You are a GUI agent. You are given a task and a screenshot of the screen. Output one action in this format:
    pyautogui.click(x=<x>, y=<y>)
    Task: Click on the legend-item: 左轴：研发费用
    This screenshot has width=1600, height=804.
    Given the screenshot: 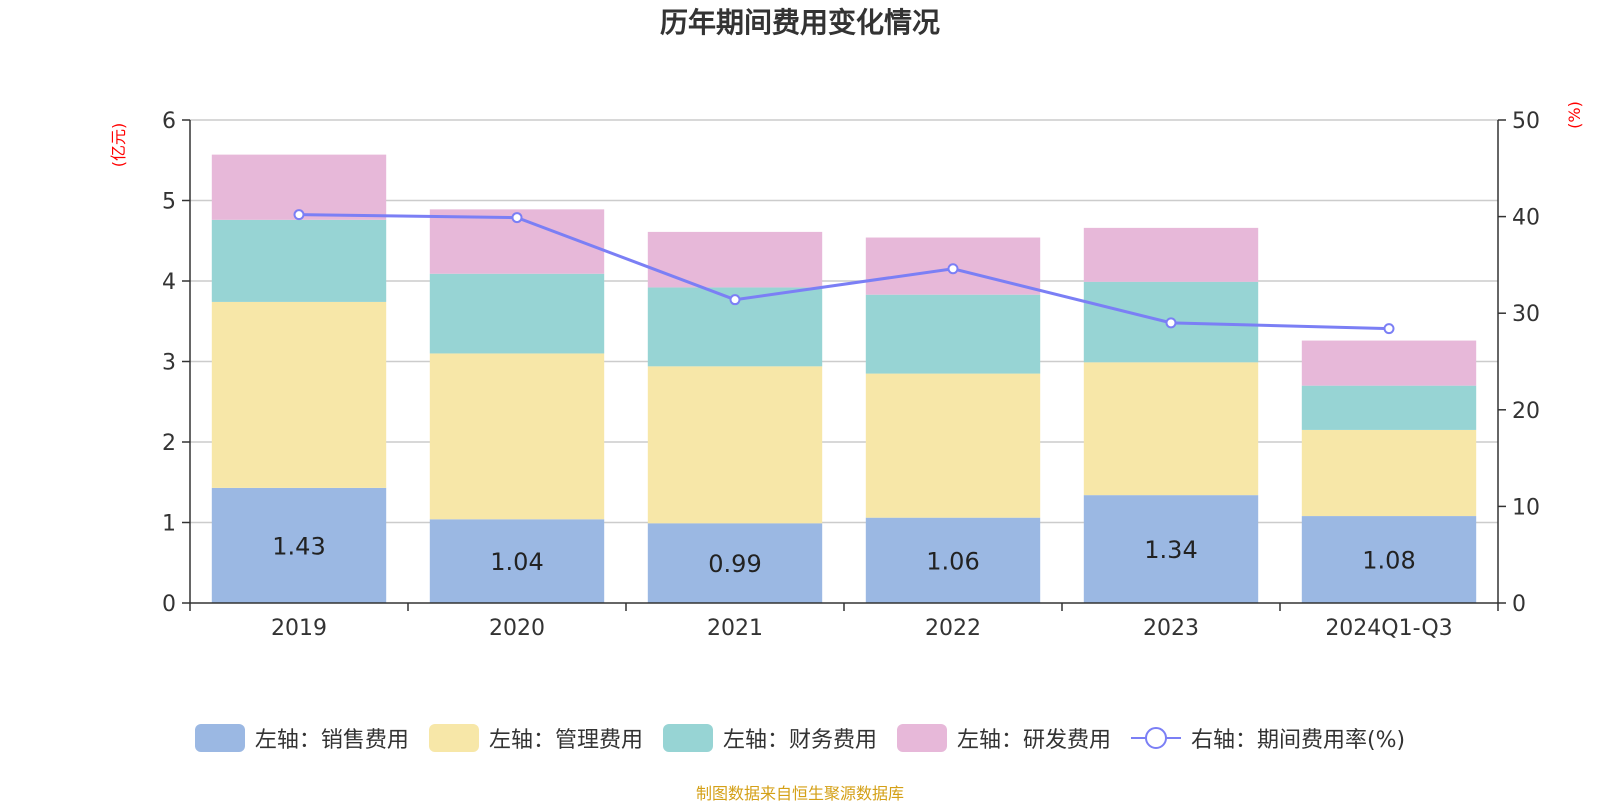 What is the action you would take?
    pyautogui.click(x=1003, y=738)
    